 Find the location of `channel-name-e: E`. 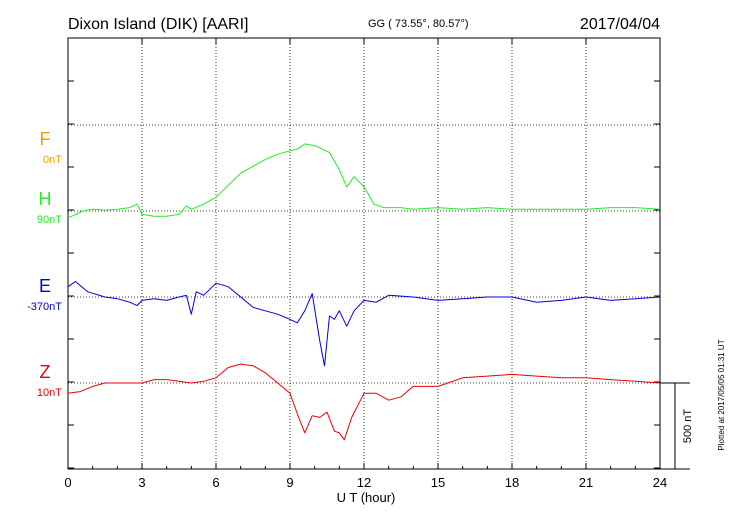

channel-name-e: E is located at coordinates (45, 286).